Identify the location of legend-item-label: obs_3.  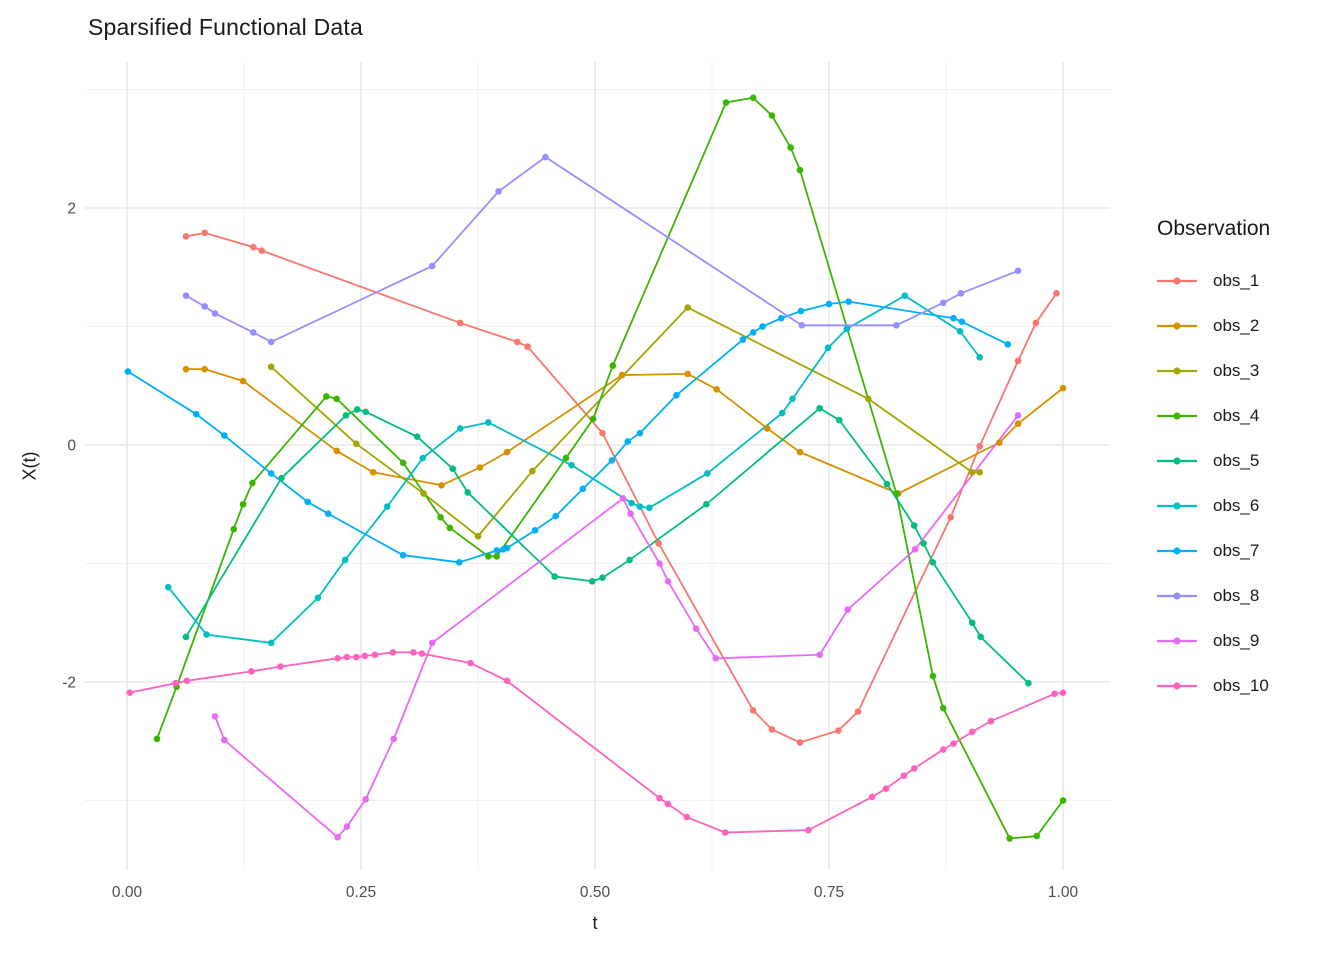
(1236, 370).